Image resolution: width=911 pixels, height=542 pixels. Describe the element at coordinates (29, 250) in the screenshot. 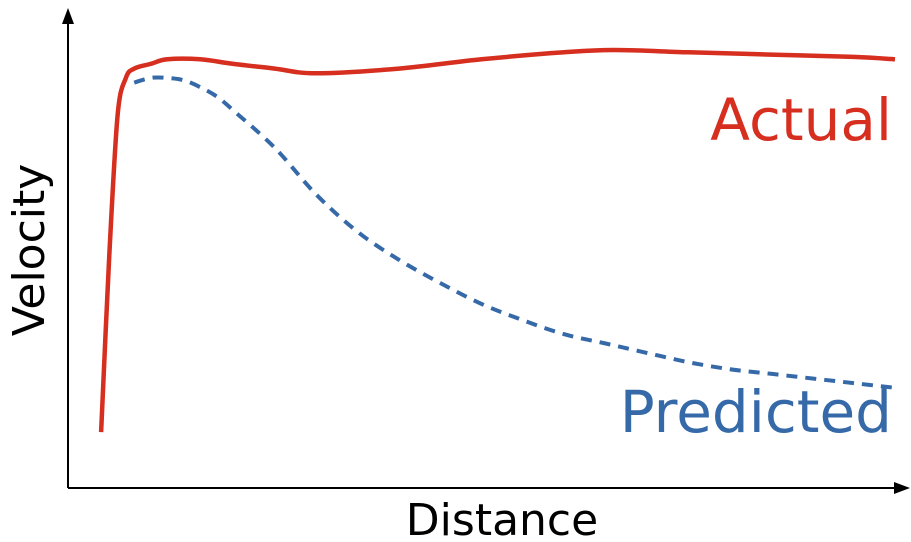

I see `y-axis-label: Velocity` at that location.